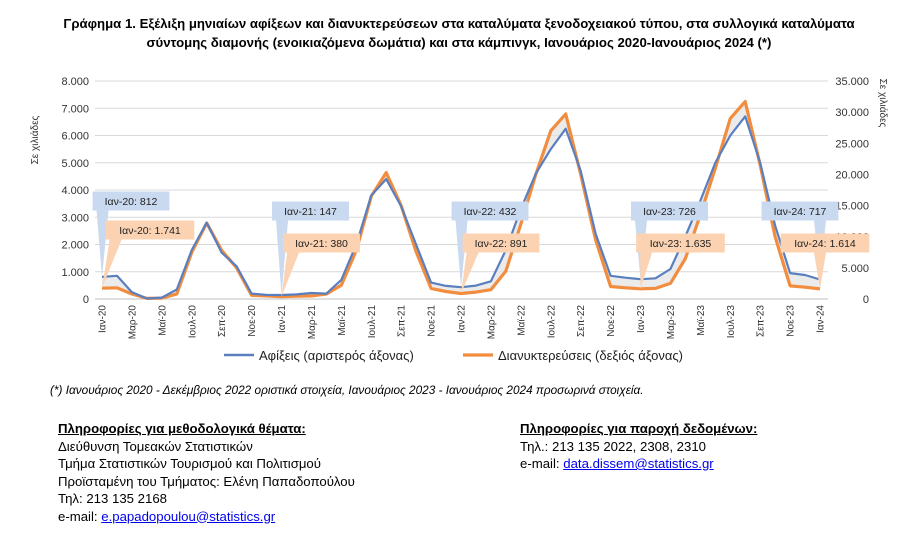 The image size is (918, 543). What do you see at coordinates (102, 243) in the screenshot?
I see `arrivals-callout-pointer` at bounding box center [102, 243].